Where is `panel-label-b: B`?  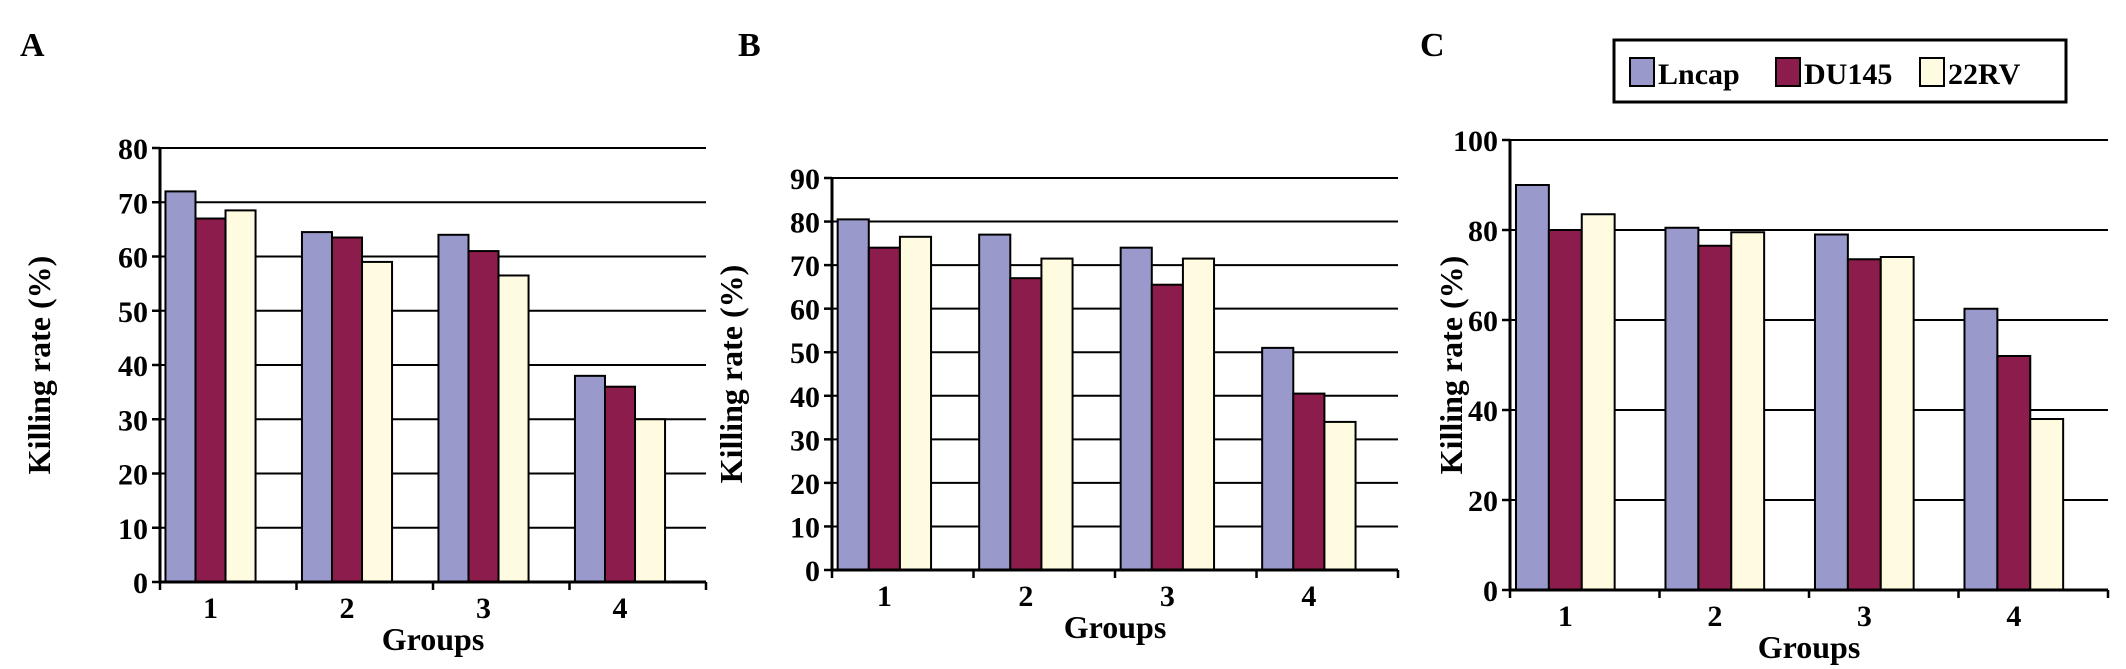
panel-label-b: B is located at coordinates (749, 45).